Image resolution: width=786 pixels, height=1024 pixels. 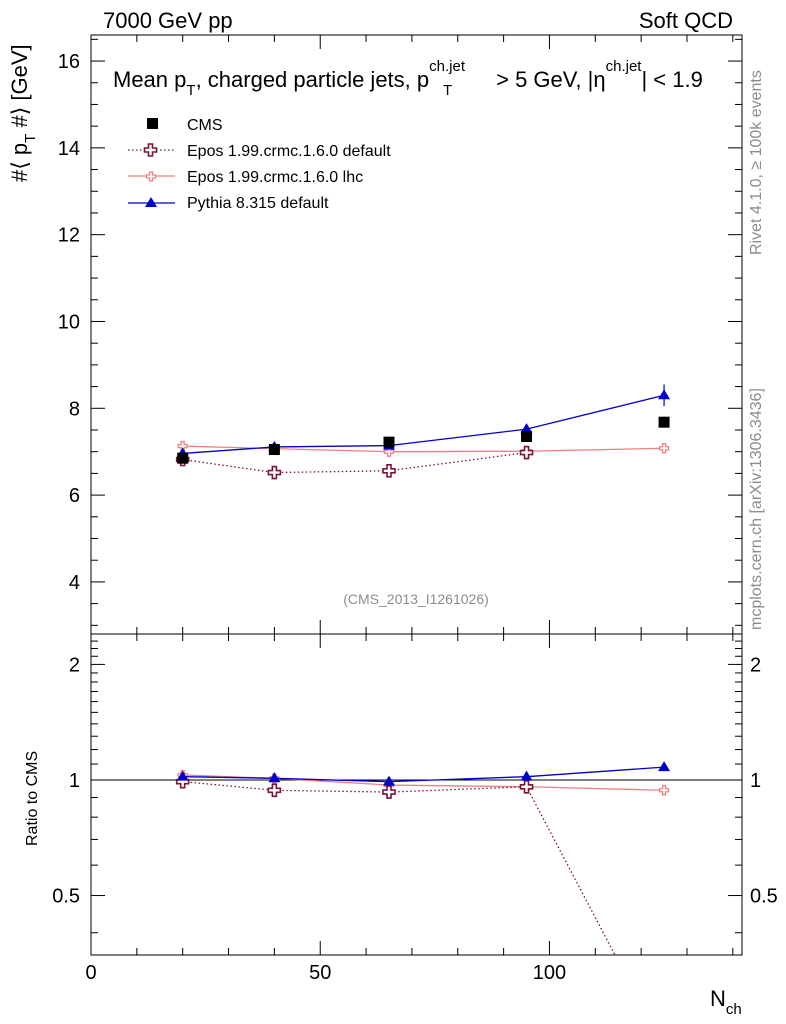 I want to click on header-left: 7000 GeV pp, so click(x=168, y=20).